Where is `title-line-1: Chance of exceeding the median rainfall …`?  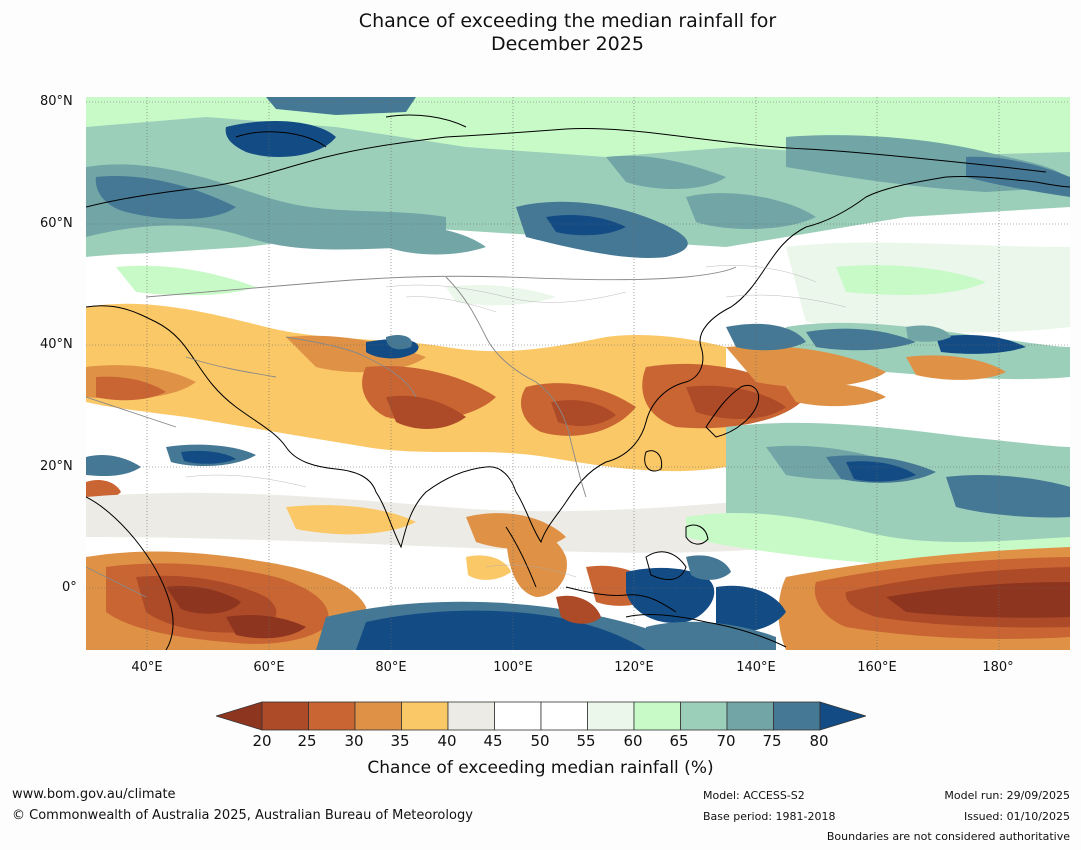 title-line-1: Chance of exceeding the median rainfall … is located at coordinates (567, 21).